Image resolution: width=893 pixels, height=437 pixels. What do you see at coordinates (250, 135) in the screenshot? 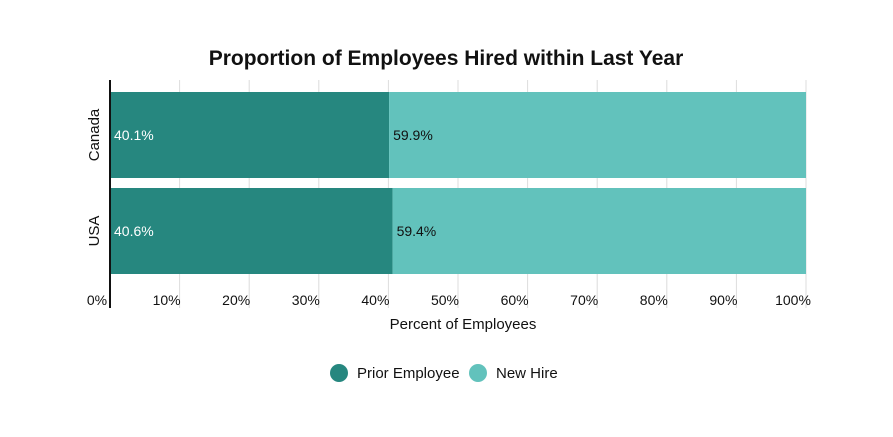
I see `bar-prior-employee-canada` at bounding box center [250, 135].